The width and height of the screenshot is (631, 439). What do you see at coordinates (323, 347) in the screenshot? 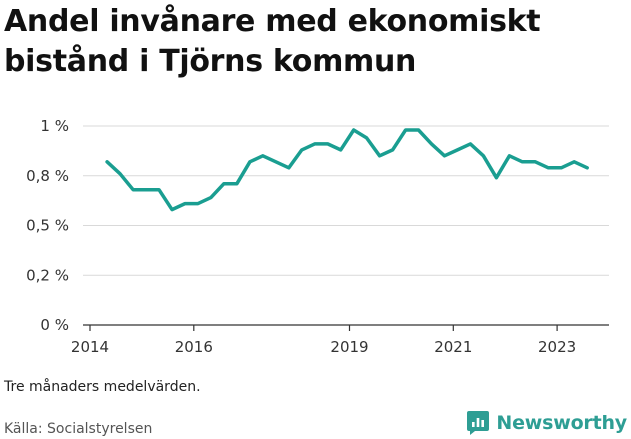
I see `x-axis-labels: 2014 2016 2019 2021 2023` at bounding box center [323, 347].